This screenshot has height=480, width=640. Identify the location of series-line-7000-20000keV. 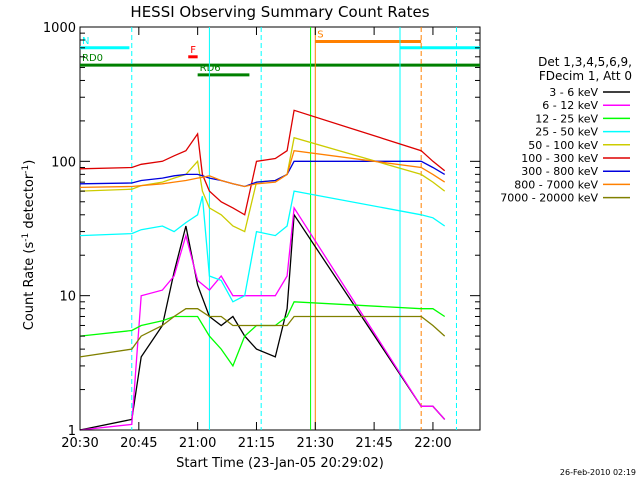
(262, 333).